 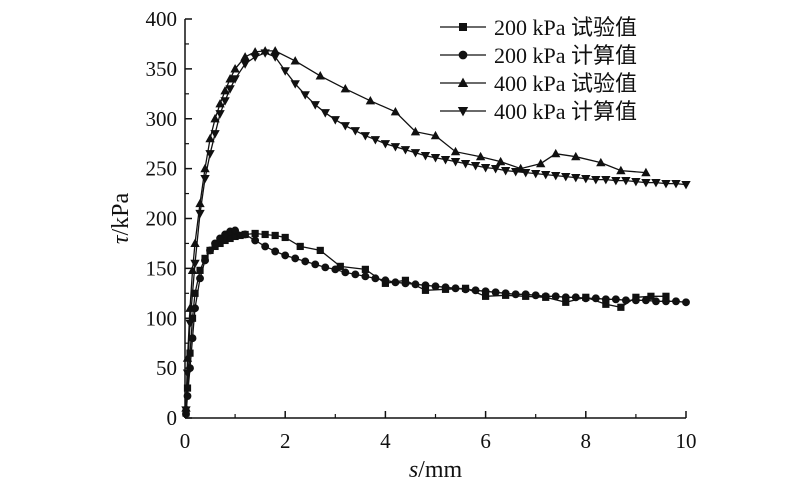 I want to click on y-tick-label: 150, so click(x=162, y=268).